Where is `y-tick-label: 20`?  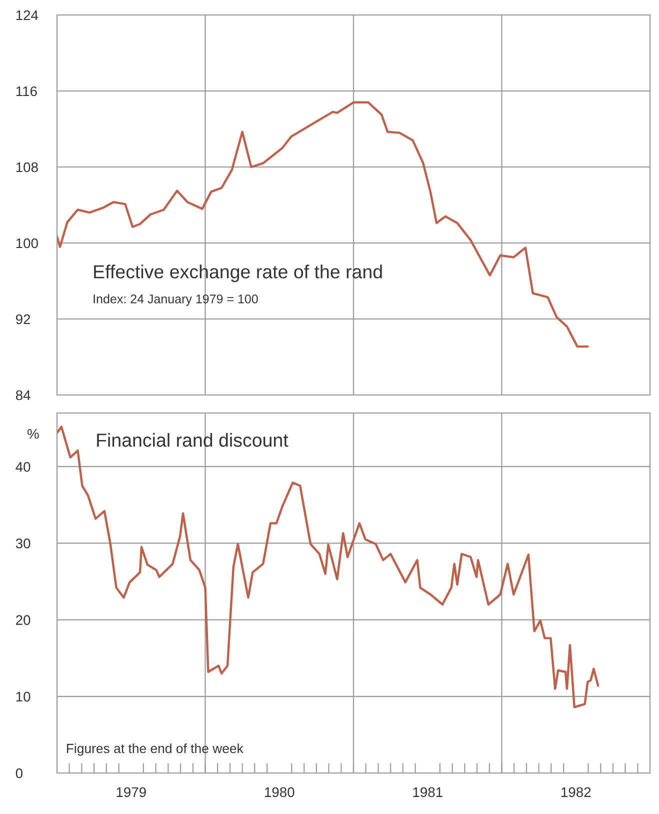
y-tick-label: 20 is located at coordinates (23, 620).